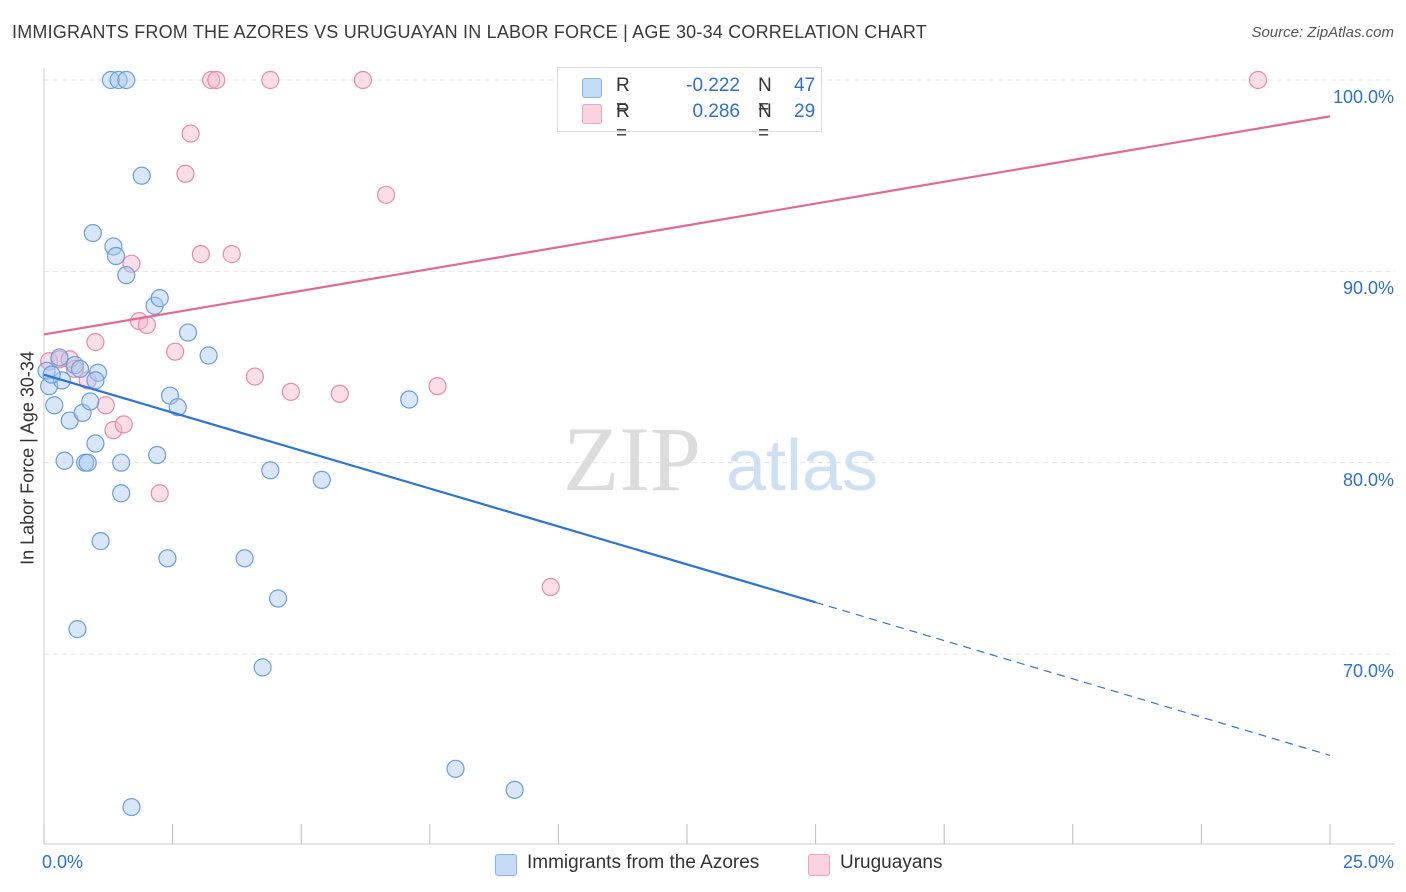 The height and width of the screenshot is (892, 1406). What do you see at coordinates (1368, 479) in the screenshot?
I see `y-tick-label: 80.0%` at bounding box center [1368, 479].